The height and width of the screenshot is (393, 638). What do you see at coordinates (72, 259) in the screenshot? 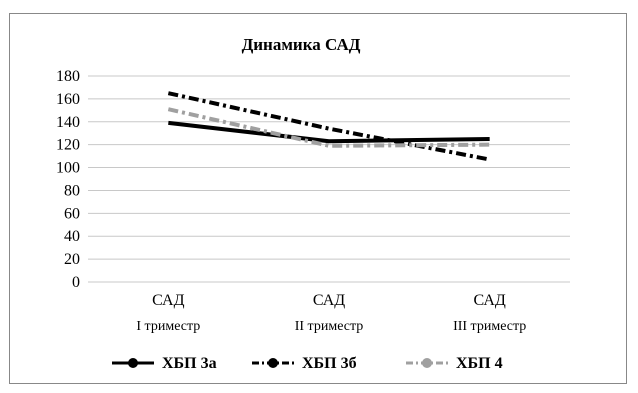
I see `y-tick-label: 20` at bounding box center [72, 259].